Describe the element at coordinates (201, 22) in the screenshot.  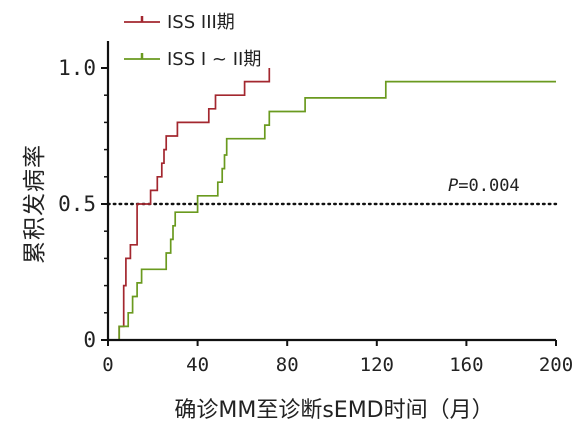
I see `legend-label-iss-iii: ISS III期` at that location.